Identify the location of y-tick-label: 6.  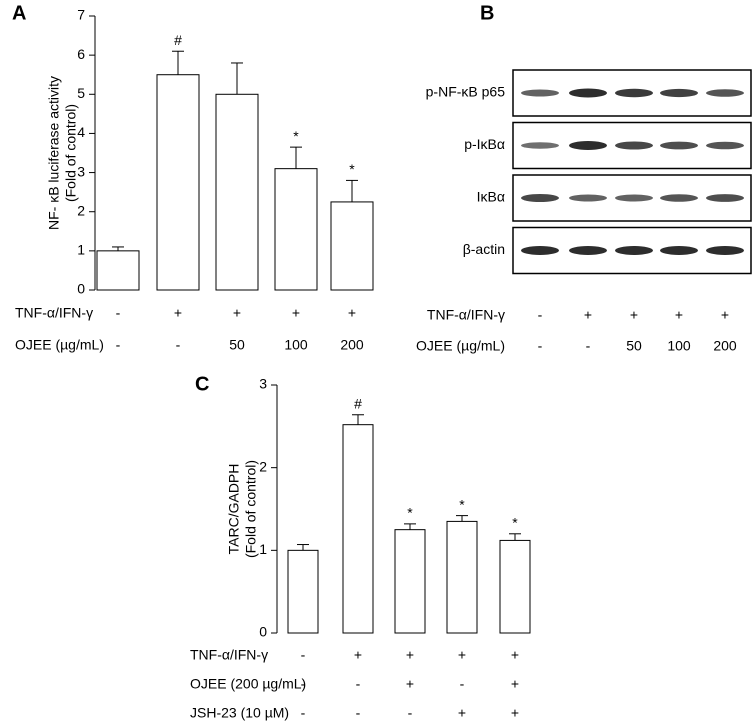
(81, 54).